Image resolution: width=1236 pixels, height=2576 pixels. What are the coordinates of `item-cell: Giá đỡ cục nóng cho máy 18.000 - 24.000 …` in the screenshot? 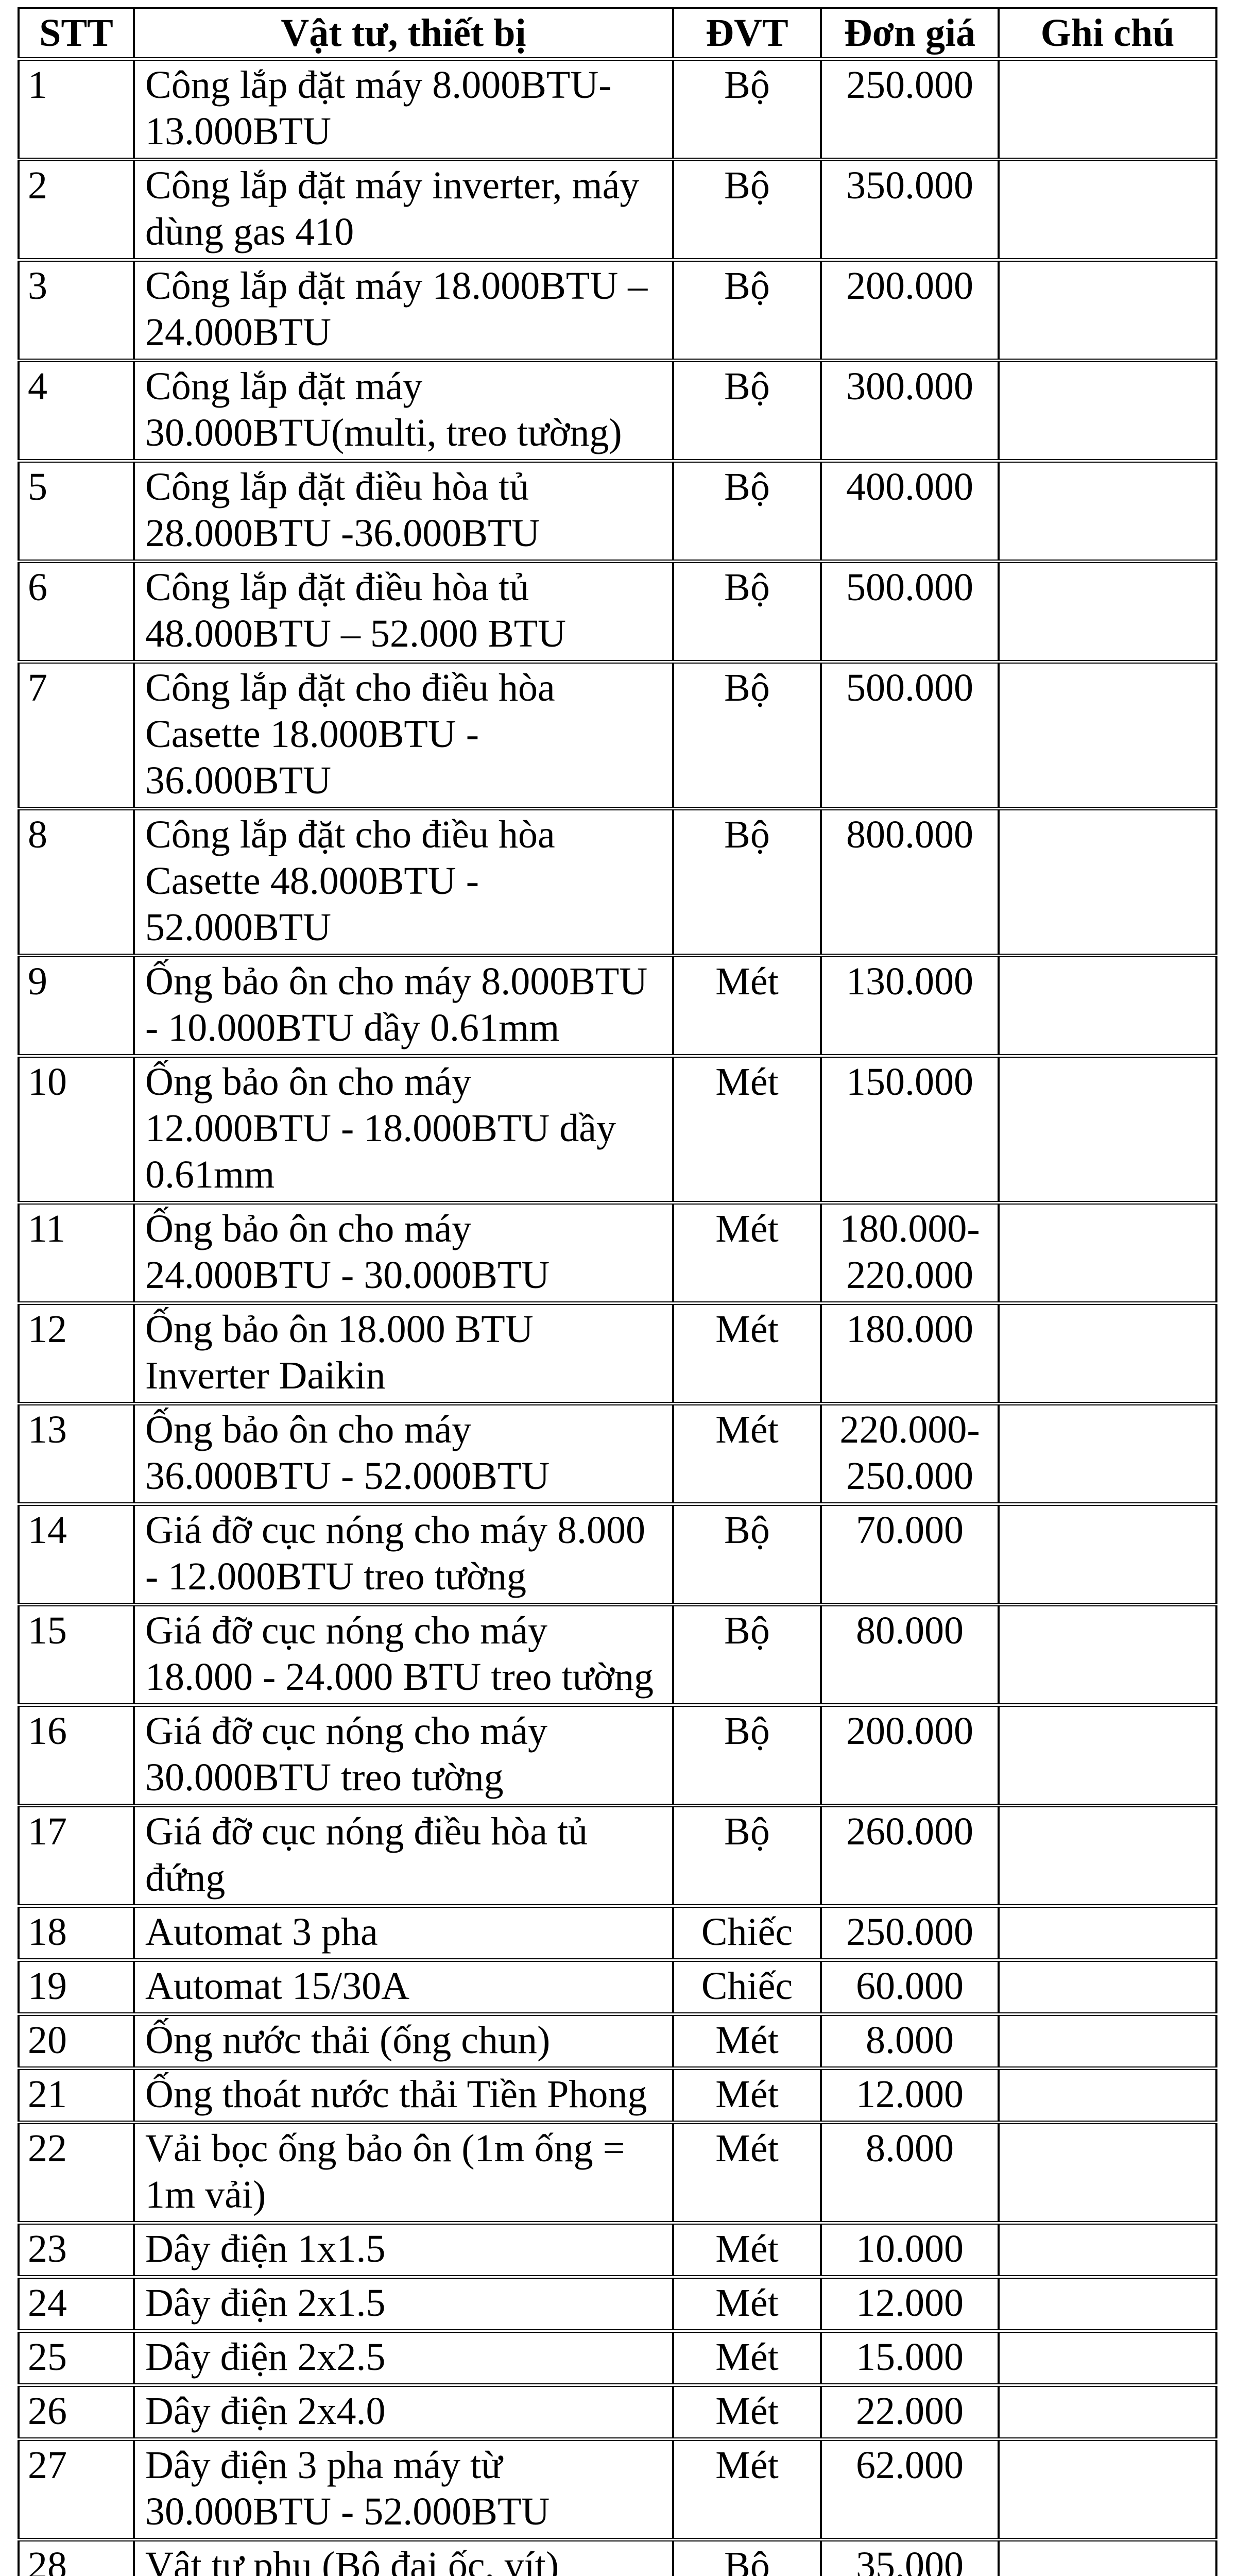 It's located at (404, 1654).